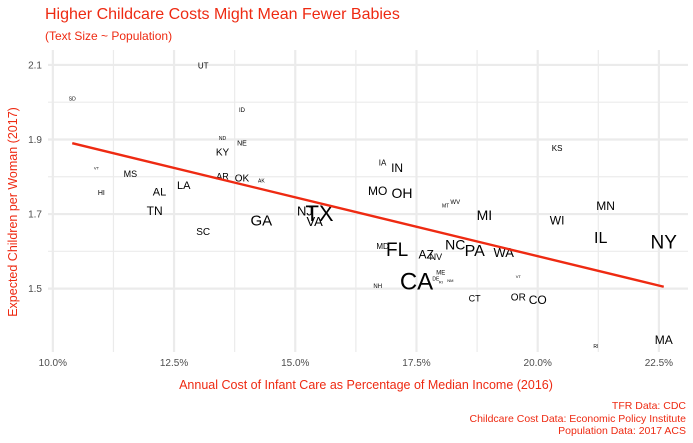 The image size is (693, 443). Describe the element at coordinates (35, 65) in the screenshot. I see `y-tick-label: 2.1` at that location.